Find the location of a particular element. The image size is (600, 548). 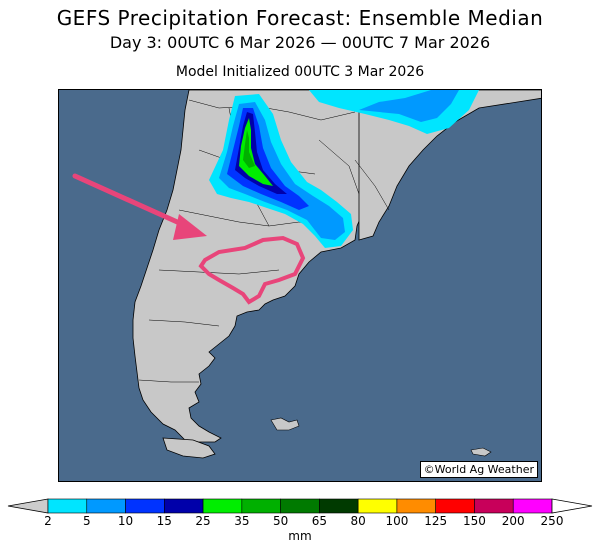

land-tierra-del-fuego is located at coordinates (189, 448).